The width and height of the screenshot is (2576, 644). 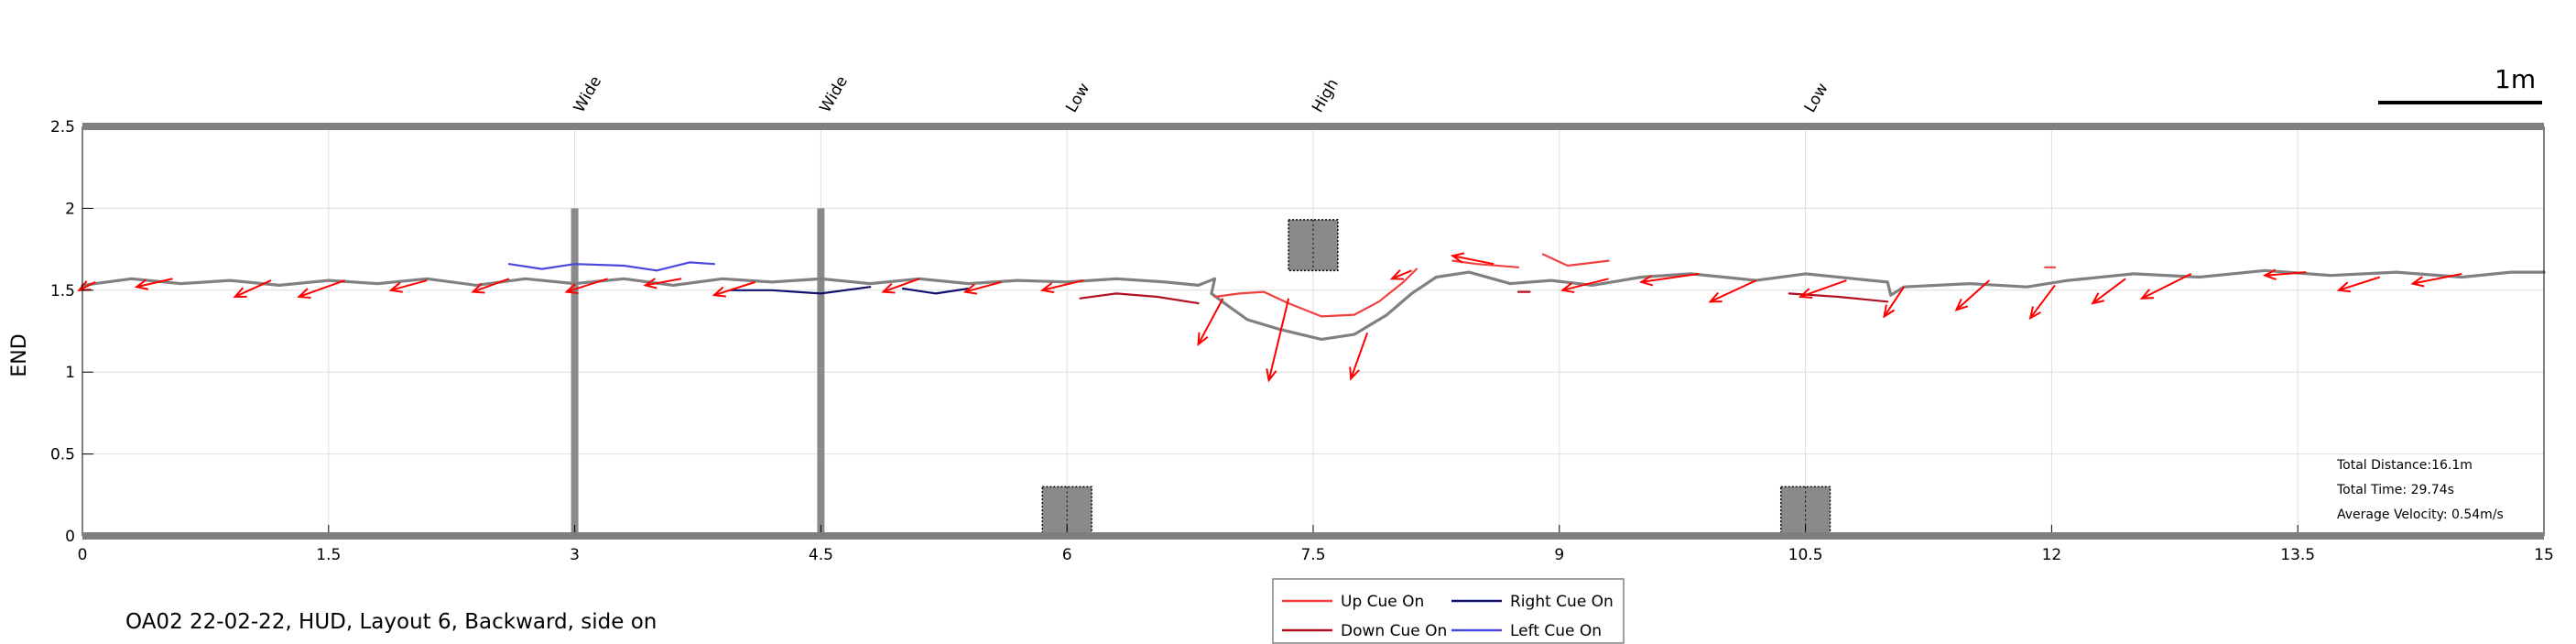 I want to click on x-tick-label: 0, so click(x=83, y=555).